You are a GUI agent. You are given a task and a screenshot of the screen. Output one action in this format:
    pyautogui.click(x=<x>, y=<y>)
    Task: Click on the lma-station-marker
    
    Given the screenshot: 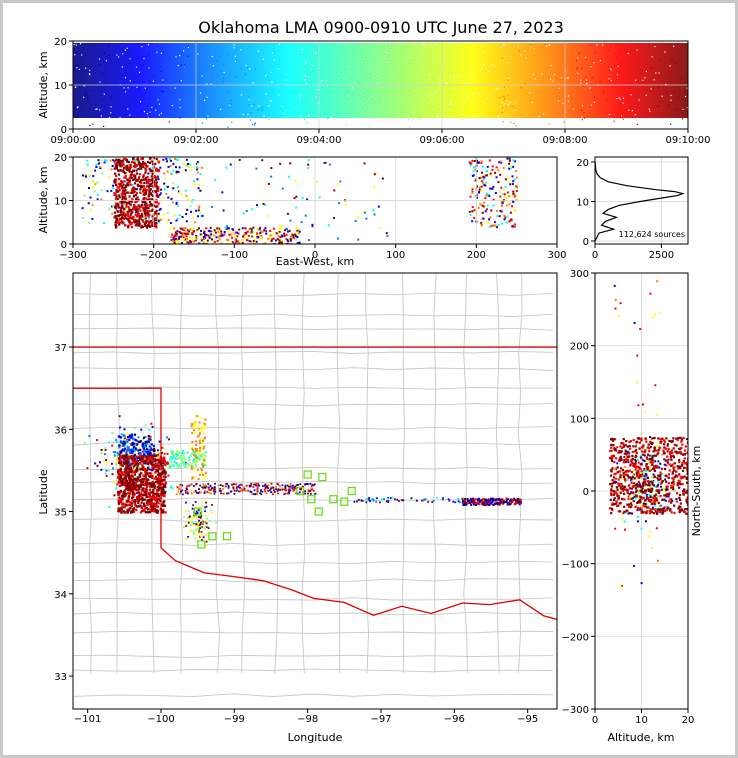 What is the action you would take?
    pyautogui.click(x=300, y=491)
    